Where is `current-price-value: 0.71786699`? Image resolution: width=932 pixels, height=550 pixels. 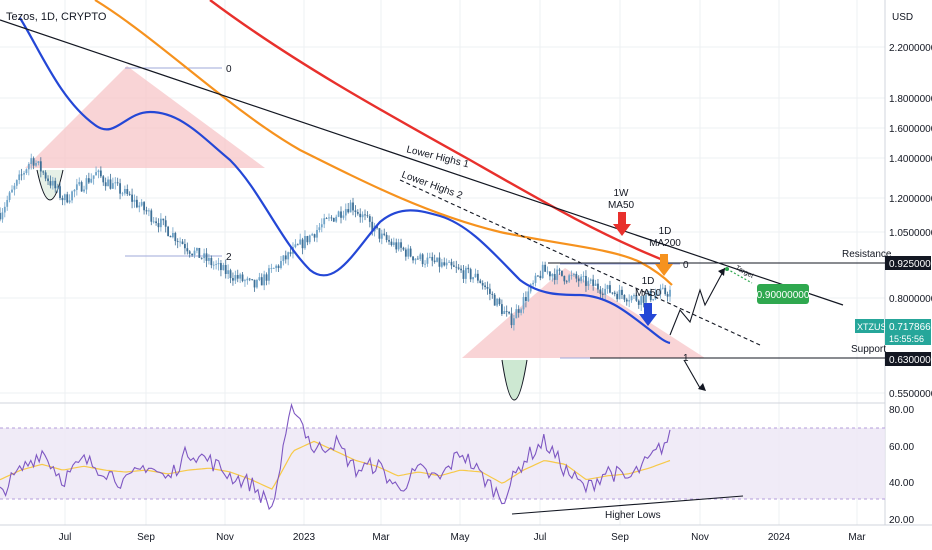
current-price-value: 0.71786699 is located at coordinates (910, 327).